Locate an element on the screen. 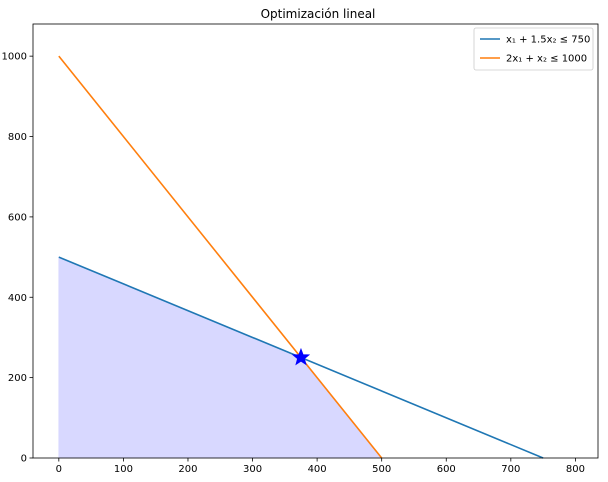 The height and width of the screenshot is (482, 608). y-tick-label: 200 is located at coordinates (17, 378).